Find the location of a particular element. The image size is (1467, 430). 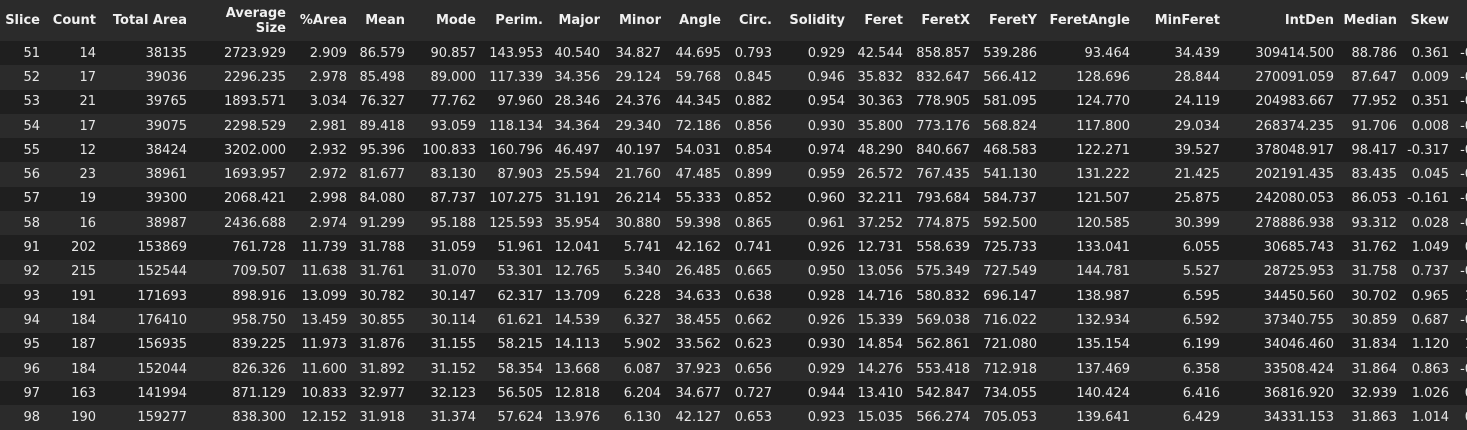

table-cell: 153869 is located at coordinates (149, 247).